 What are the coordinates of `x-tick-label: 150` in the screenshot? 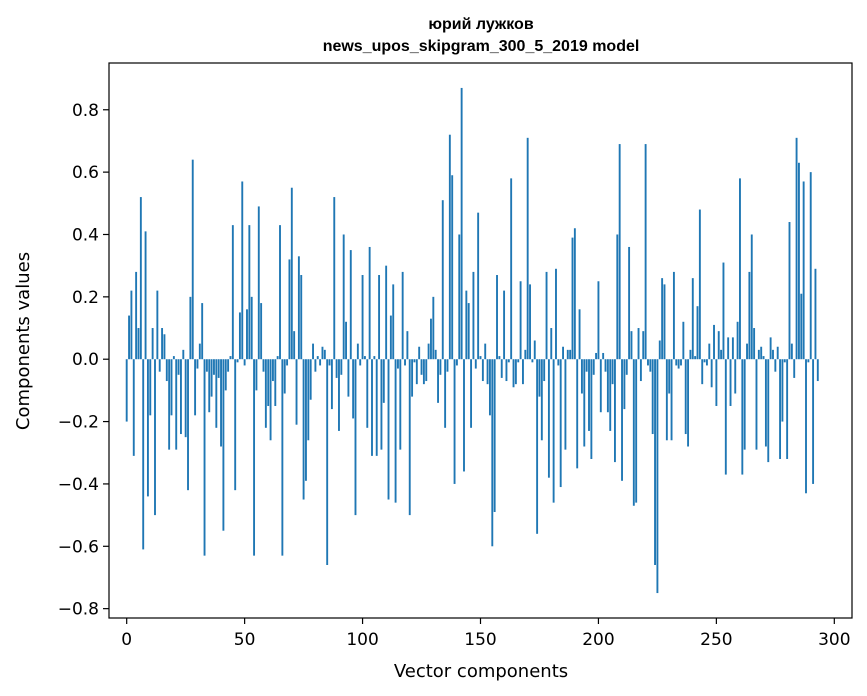 It's located at (480, 640).